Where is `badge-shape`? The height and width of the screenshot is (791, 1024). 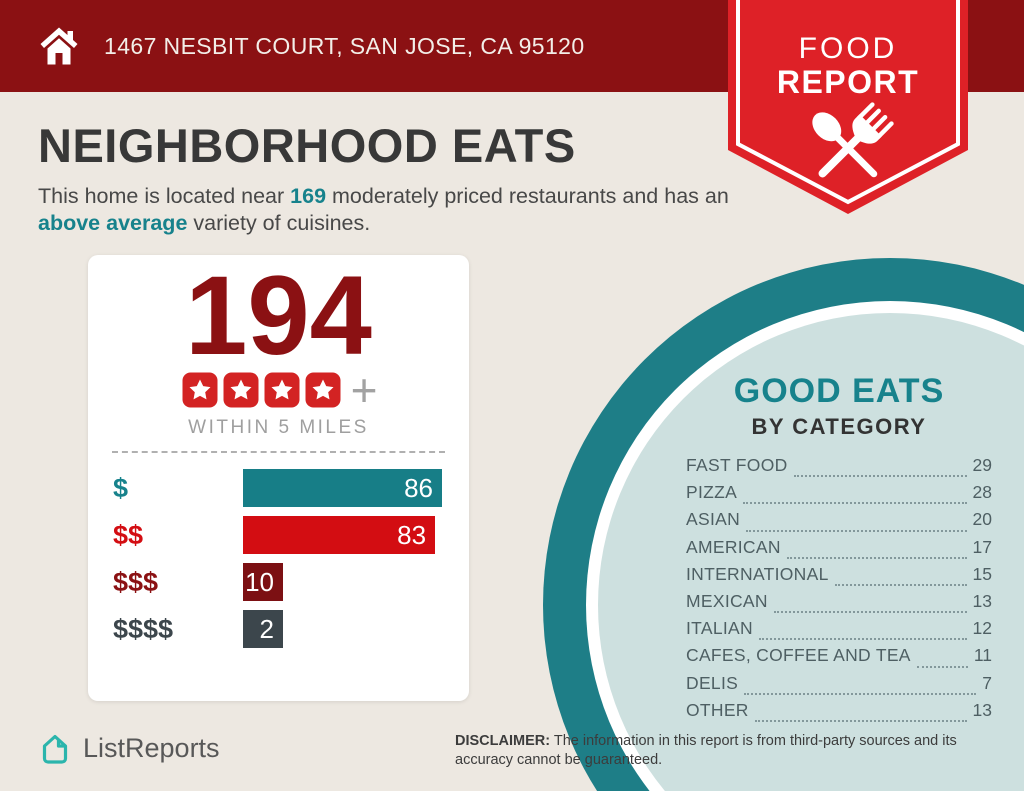
badge-shape is located at coordinates (848, 107).